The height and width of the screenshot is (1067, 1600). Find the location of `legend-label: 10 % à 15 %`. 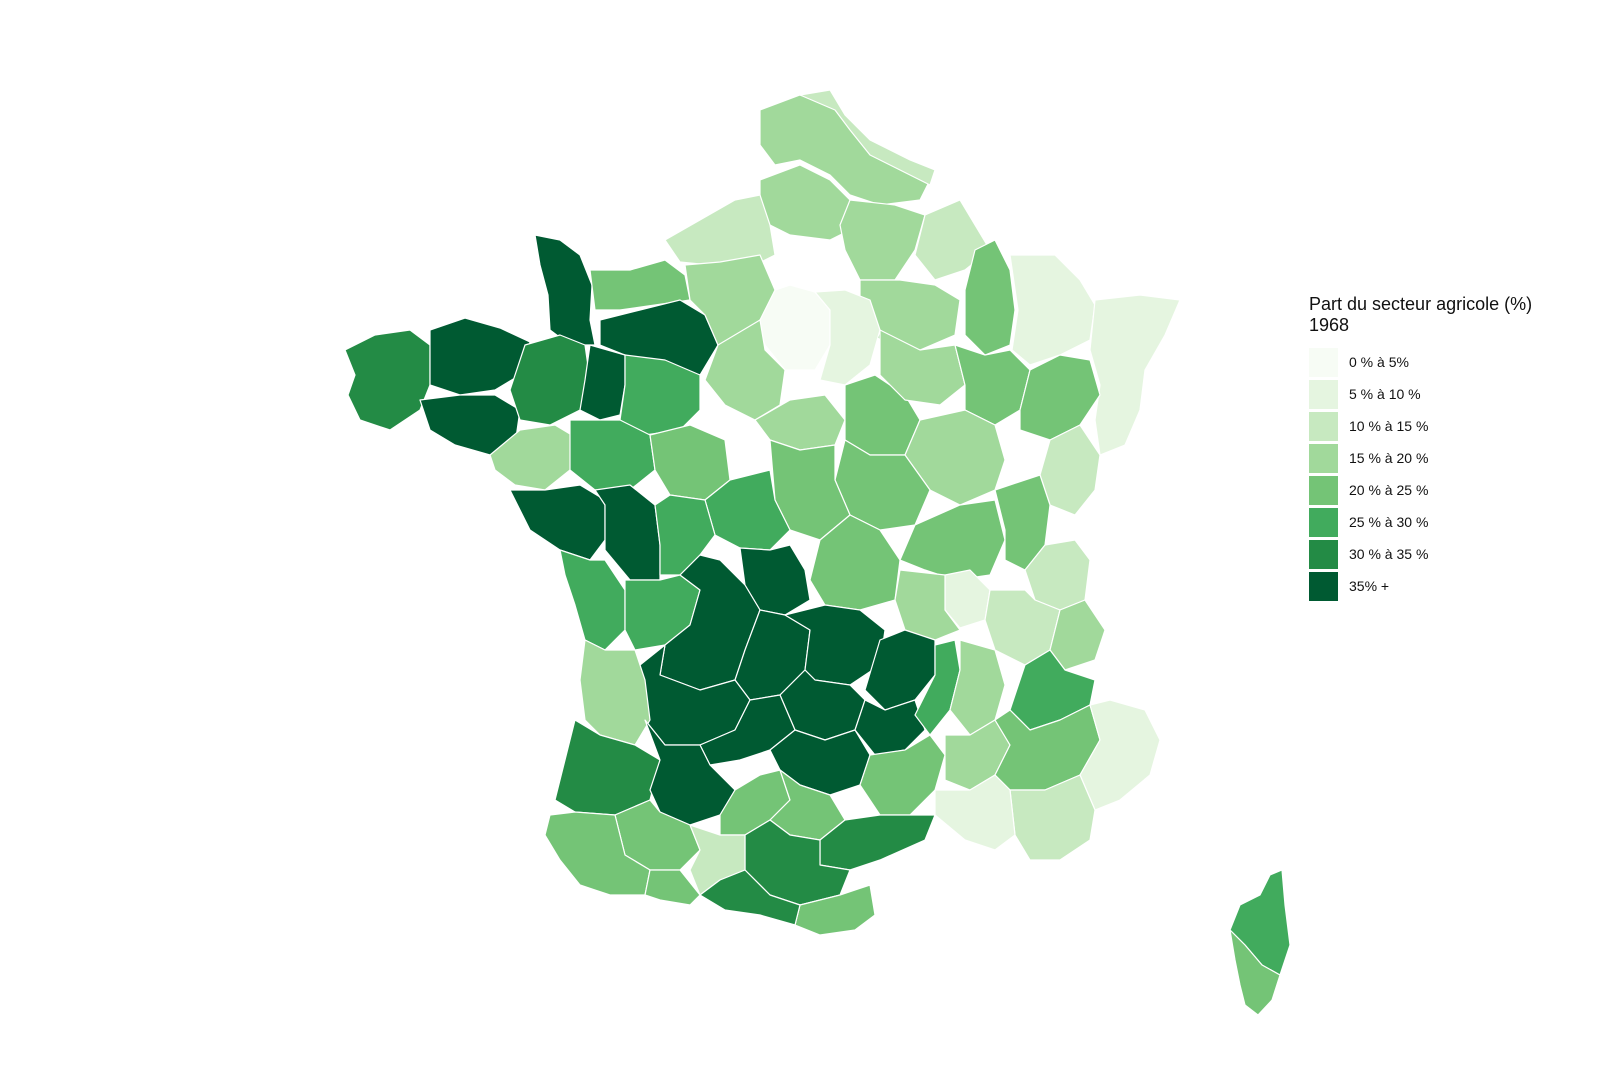

legend-label: 10 % à 15 % is located at coordinates (1389, 426).